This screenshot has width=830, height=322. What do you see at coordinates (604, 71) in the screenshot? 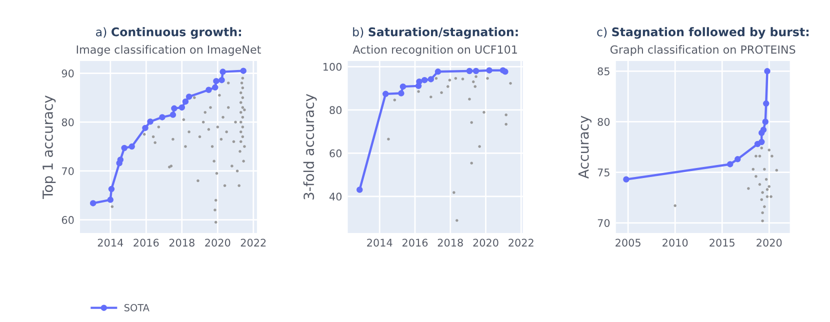
I see `y-tick-label: 85` at bounding box center [604, 71].